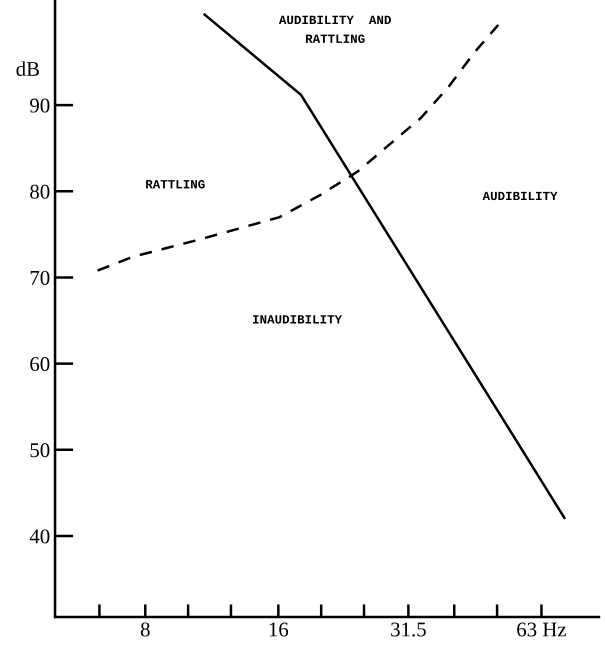 The height and width of the screenshot is (661, 605). What do you see at coordinates (334, 30) in the screenshot?
I see `annotation: AUDIBILITY AND RATTLING` at bounding box center [334, 30].